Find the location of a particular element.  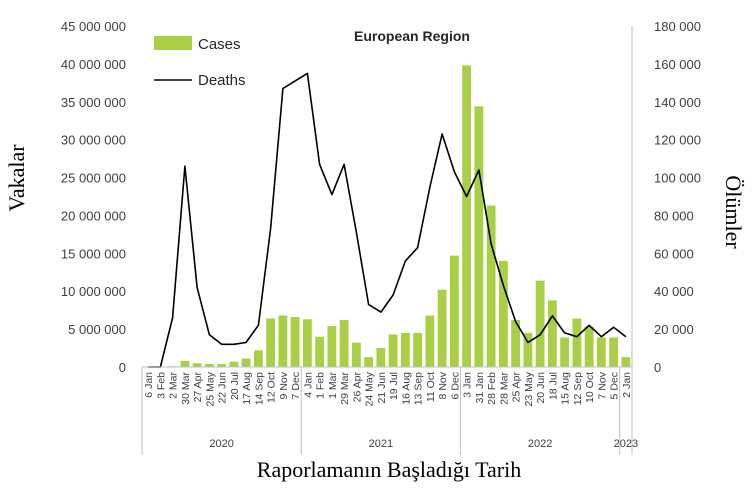

left-axis-tick-label: 40 000 000 is located at coordinates (93, 64).